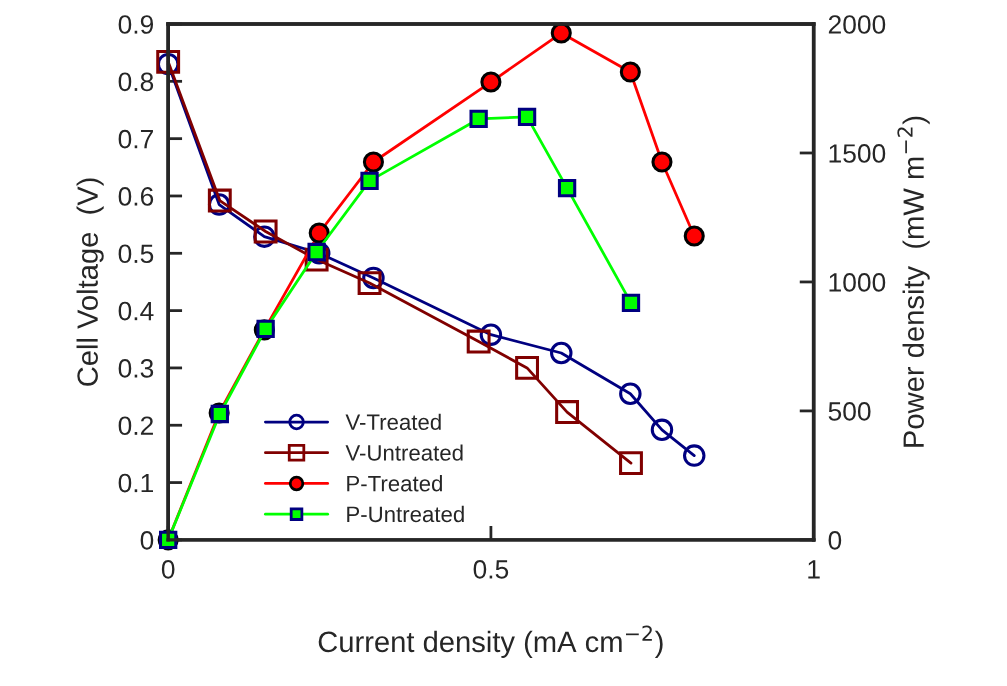 Image resolution: width=1007 pixels, height=686 pixels. Describe the element at coordinates (168, 569) in the screenshot. I see `x-tick-label: 0` at that location.